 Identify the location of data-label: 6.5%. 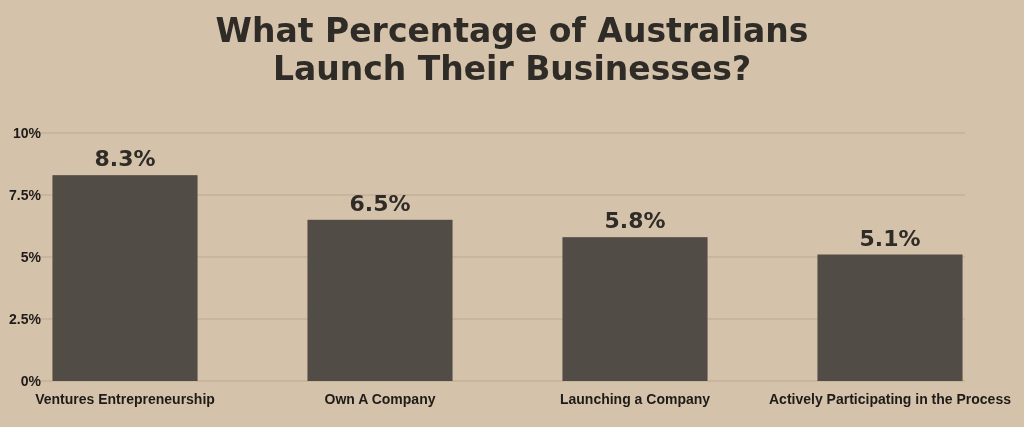
(380, 203).